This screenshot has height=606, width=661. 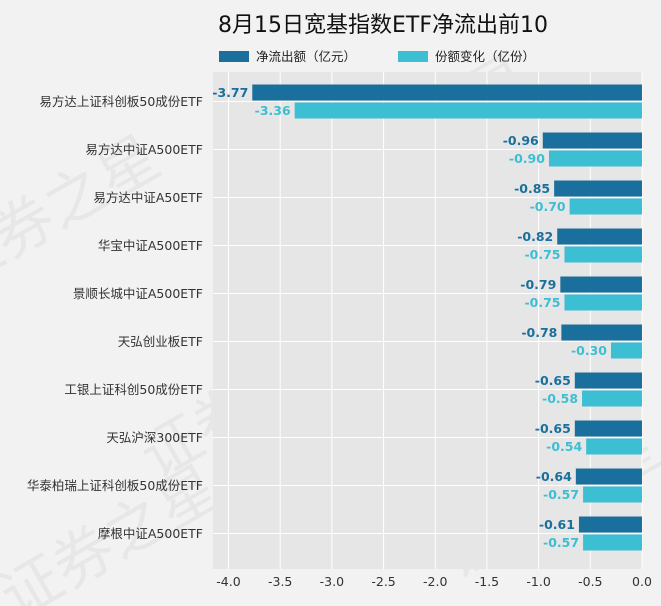 I want to click on bar-value-label: -0.82, so click(x=535, y=236).